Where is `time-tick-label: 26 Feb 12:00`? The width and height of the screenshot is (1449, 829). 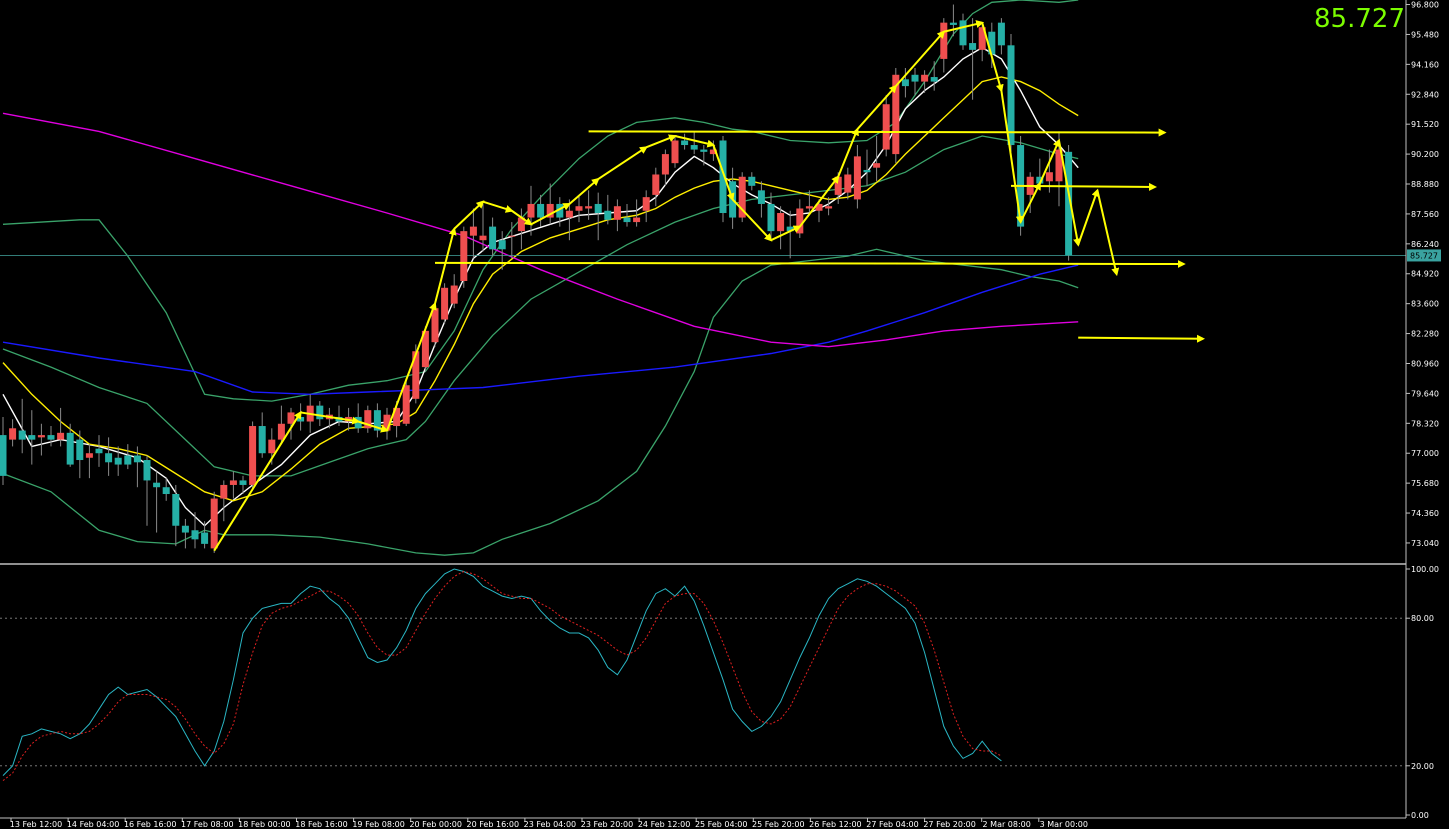
time-tick-label: 26 Feb 12:00 is located at coordinates (835, 824).